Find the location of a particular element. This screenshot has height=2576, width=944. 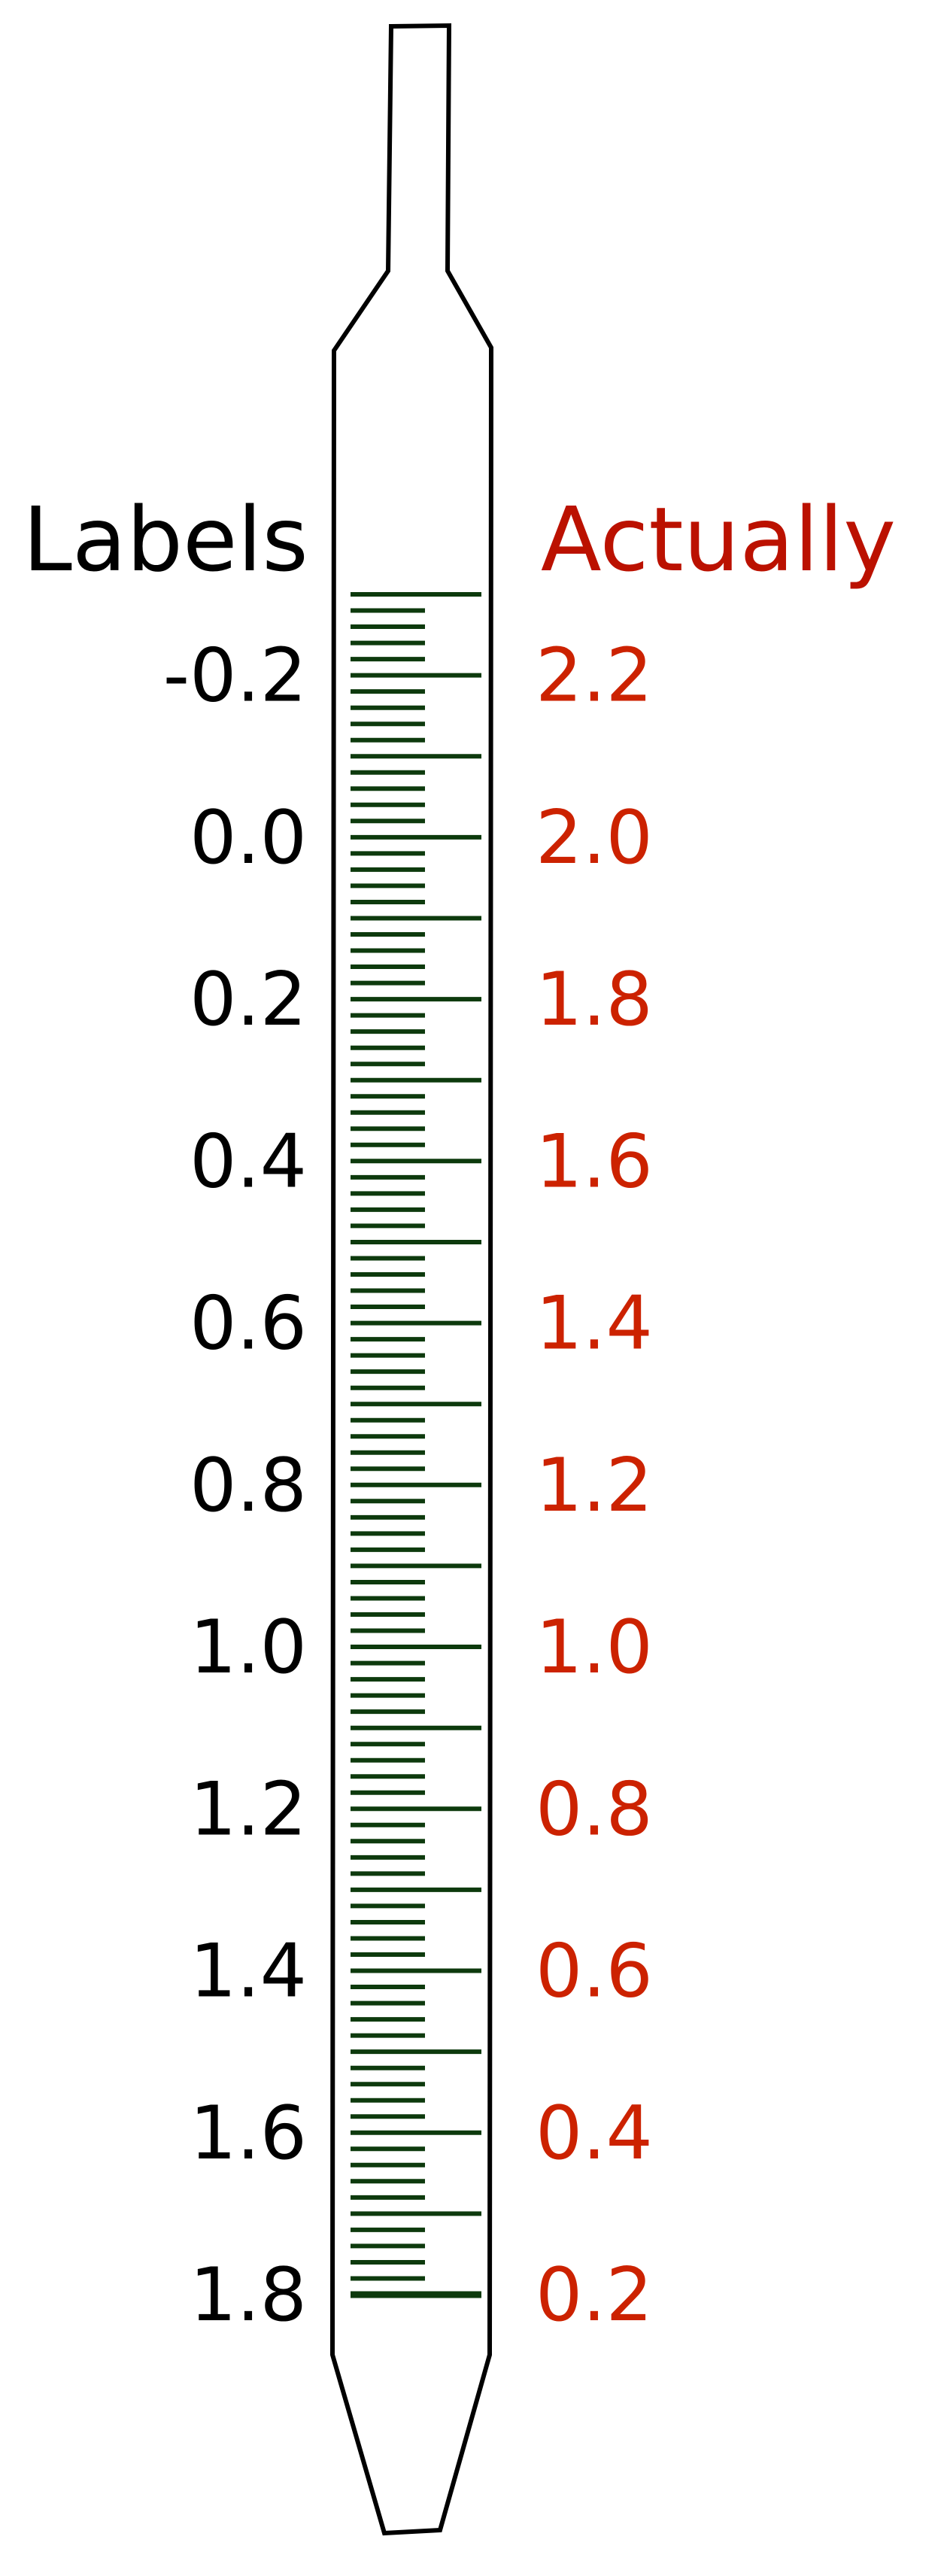

right-scale-label: 1.4 is located at coordinates (594, 1324).